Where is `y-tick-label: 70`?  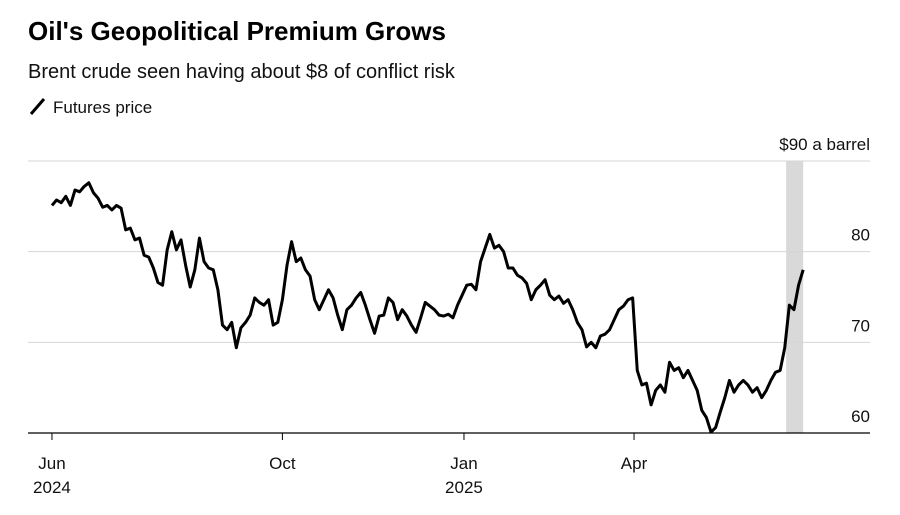
y-tick-label: 70 is located at coordinates (860, 325).